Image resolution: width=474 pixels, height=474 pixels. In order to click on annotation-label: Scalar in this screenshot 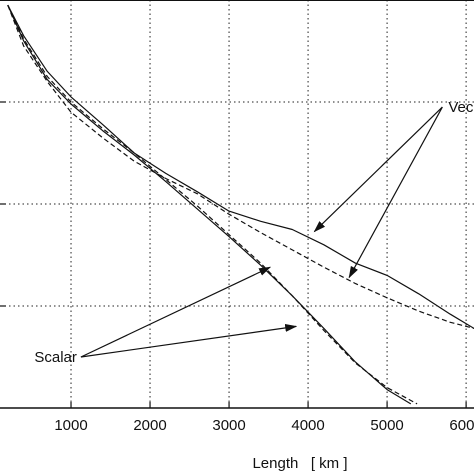, I will do `click(55, 357)`.